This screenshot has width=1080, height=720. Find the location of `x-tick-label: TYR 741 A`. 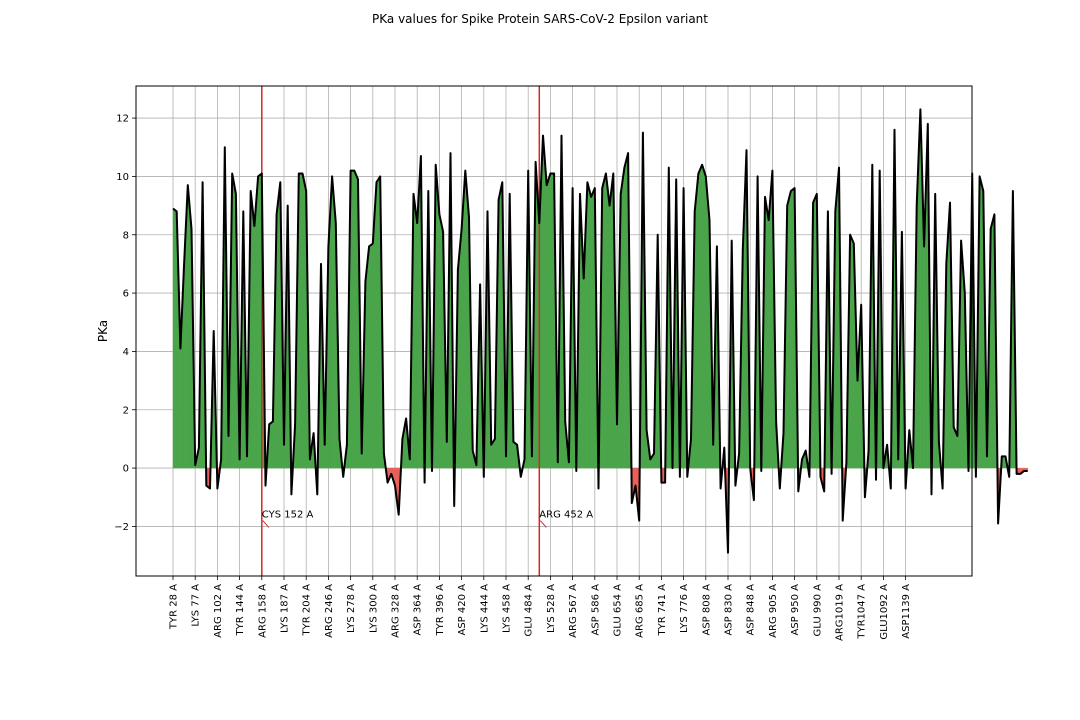

x-tick-label: TYR 741 A is located at coordinates (662, 610).